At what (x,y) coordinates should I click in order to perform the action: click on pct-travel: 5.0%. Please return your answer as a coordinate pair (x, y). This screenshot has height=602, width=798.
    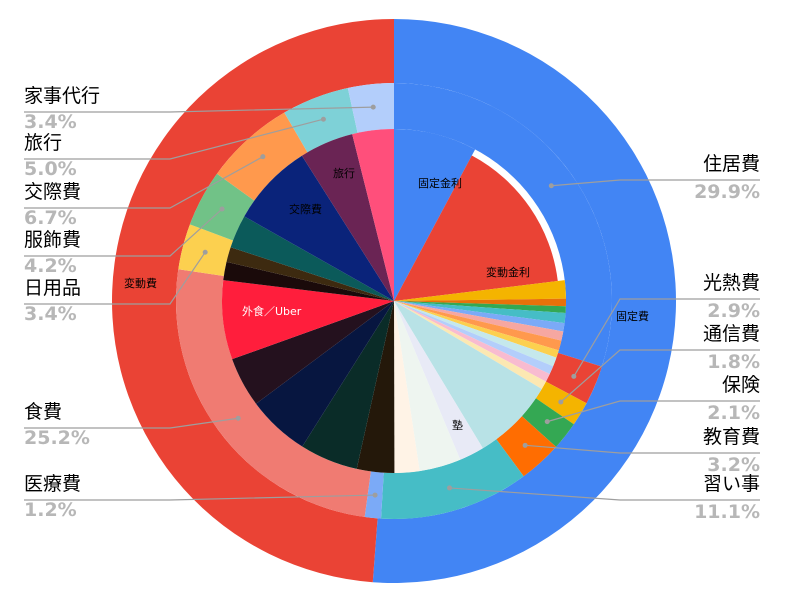
    Looking at the image, I should click on (50, 169).